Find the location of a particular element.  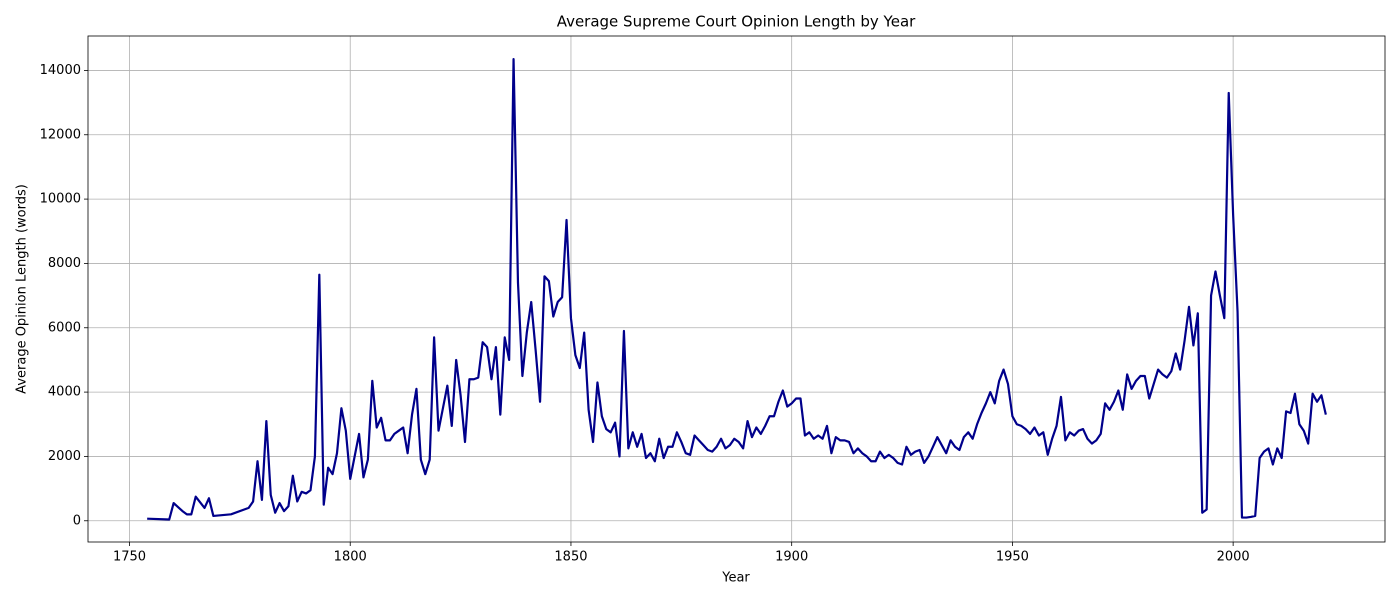

x-tick-label: 1800 is located at coordinates (350, 557).